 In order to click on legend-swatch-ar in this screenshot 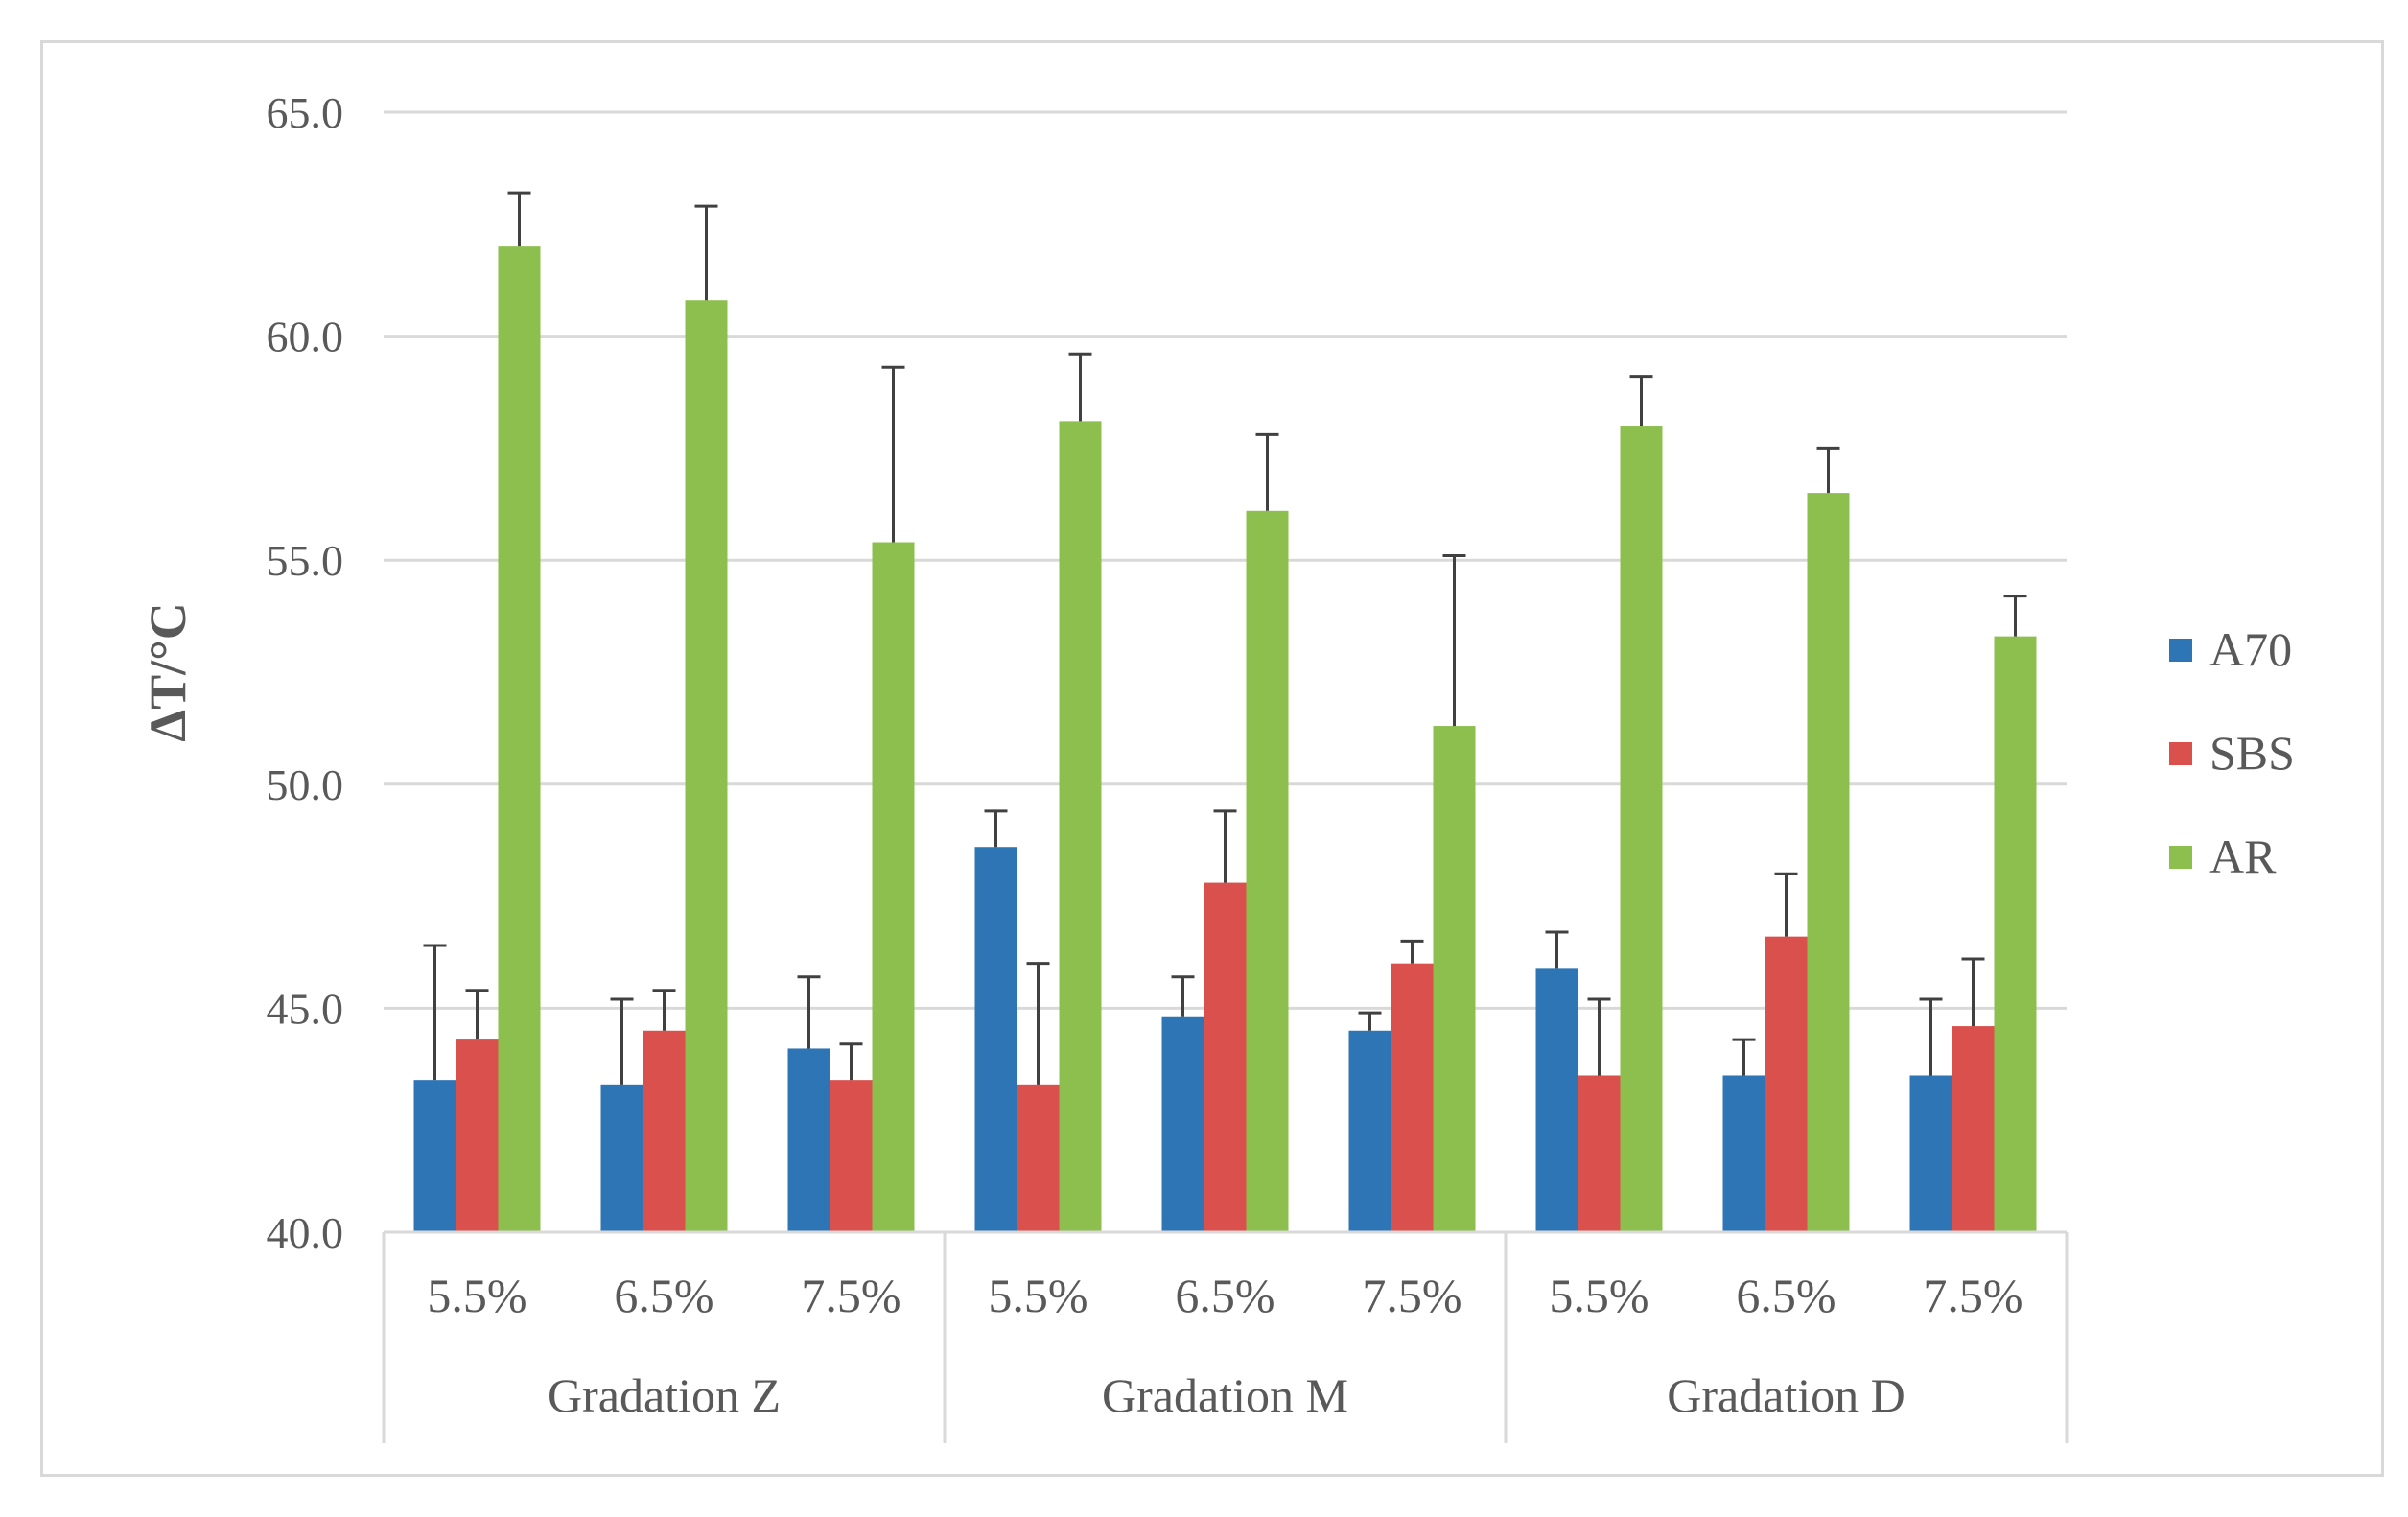, I will do `click(2180, 857)`.